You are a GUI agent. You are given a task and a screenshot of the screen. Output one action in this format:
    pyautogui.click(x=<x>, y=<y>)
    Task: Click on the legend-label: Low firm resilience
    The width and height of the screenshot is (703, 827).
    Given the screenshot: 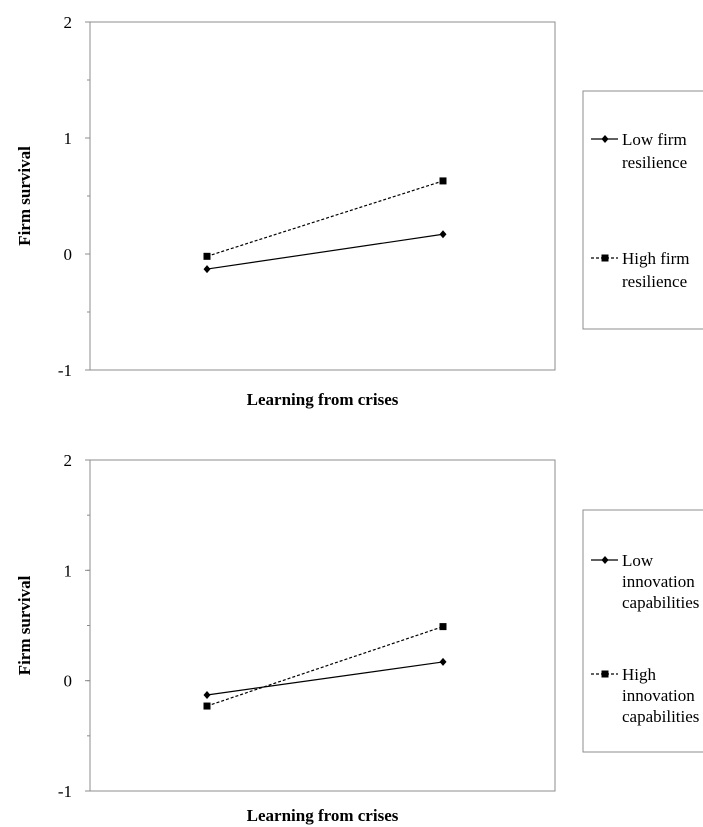 What is the action you would take?
    pyautogui.click(x=654, y=151)
    